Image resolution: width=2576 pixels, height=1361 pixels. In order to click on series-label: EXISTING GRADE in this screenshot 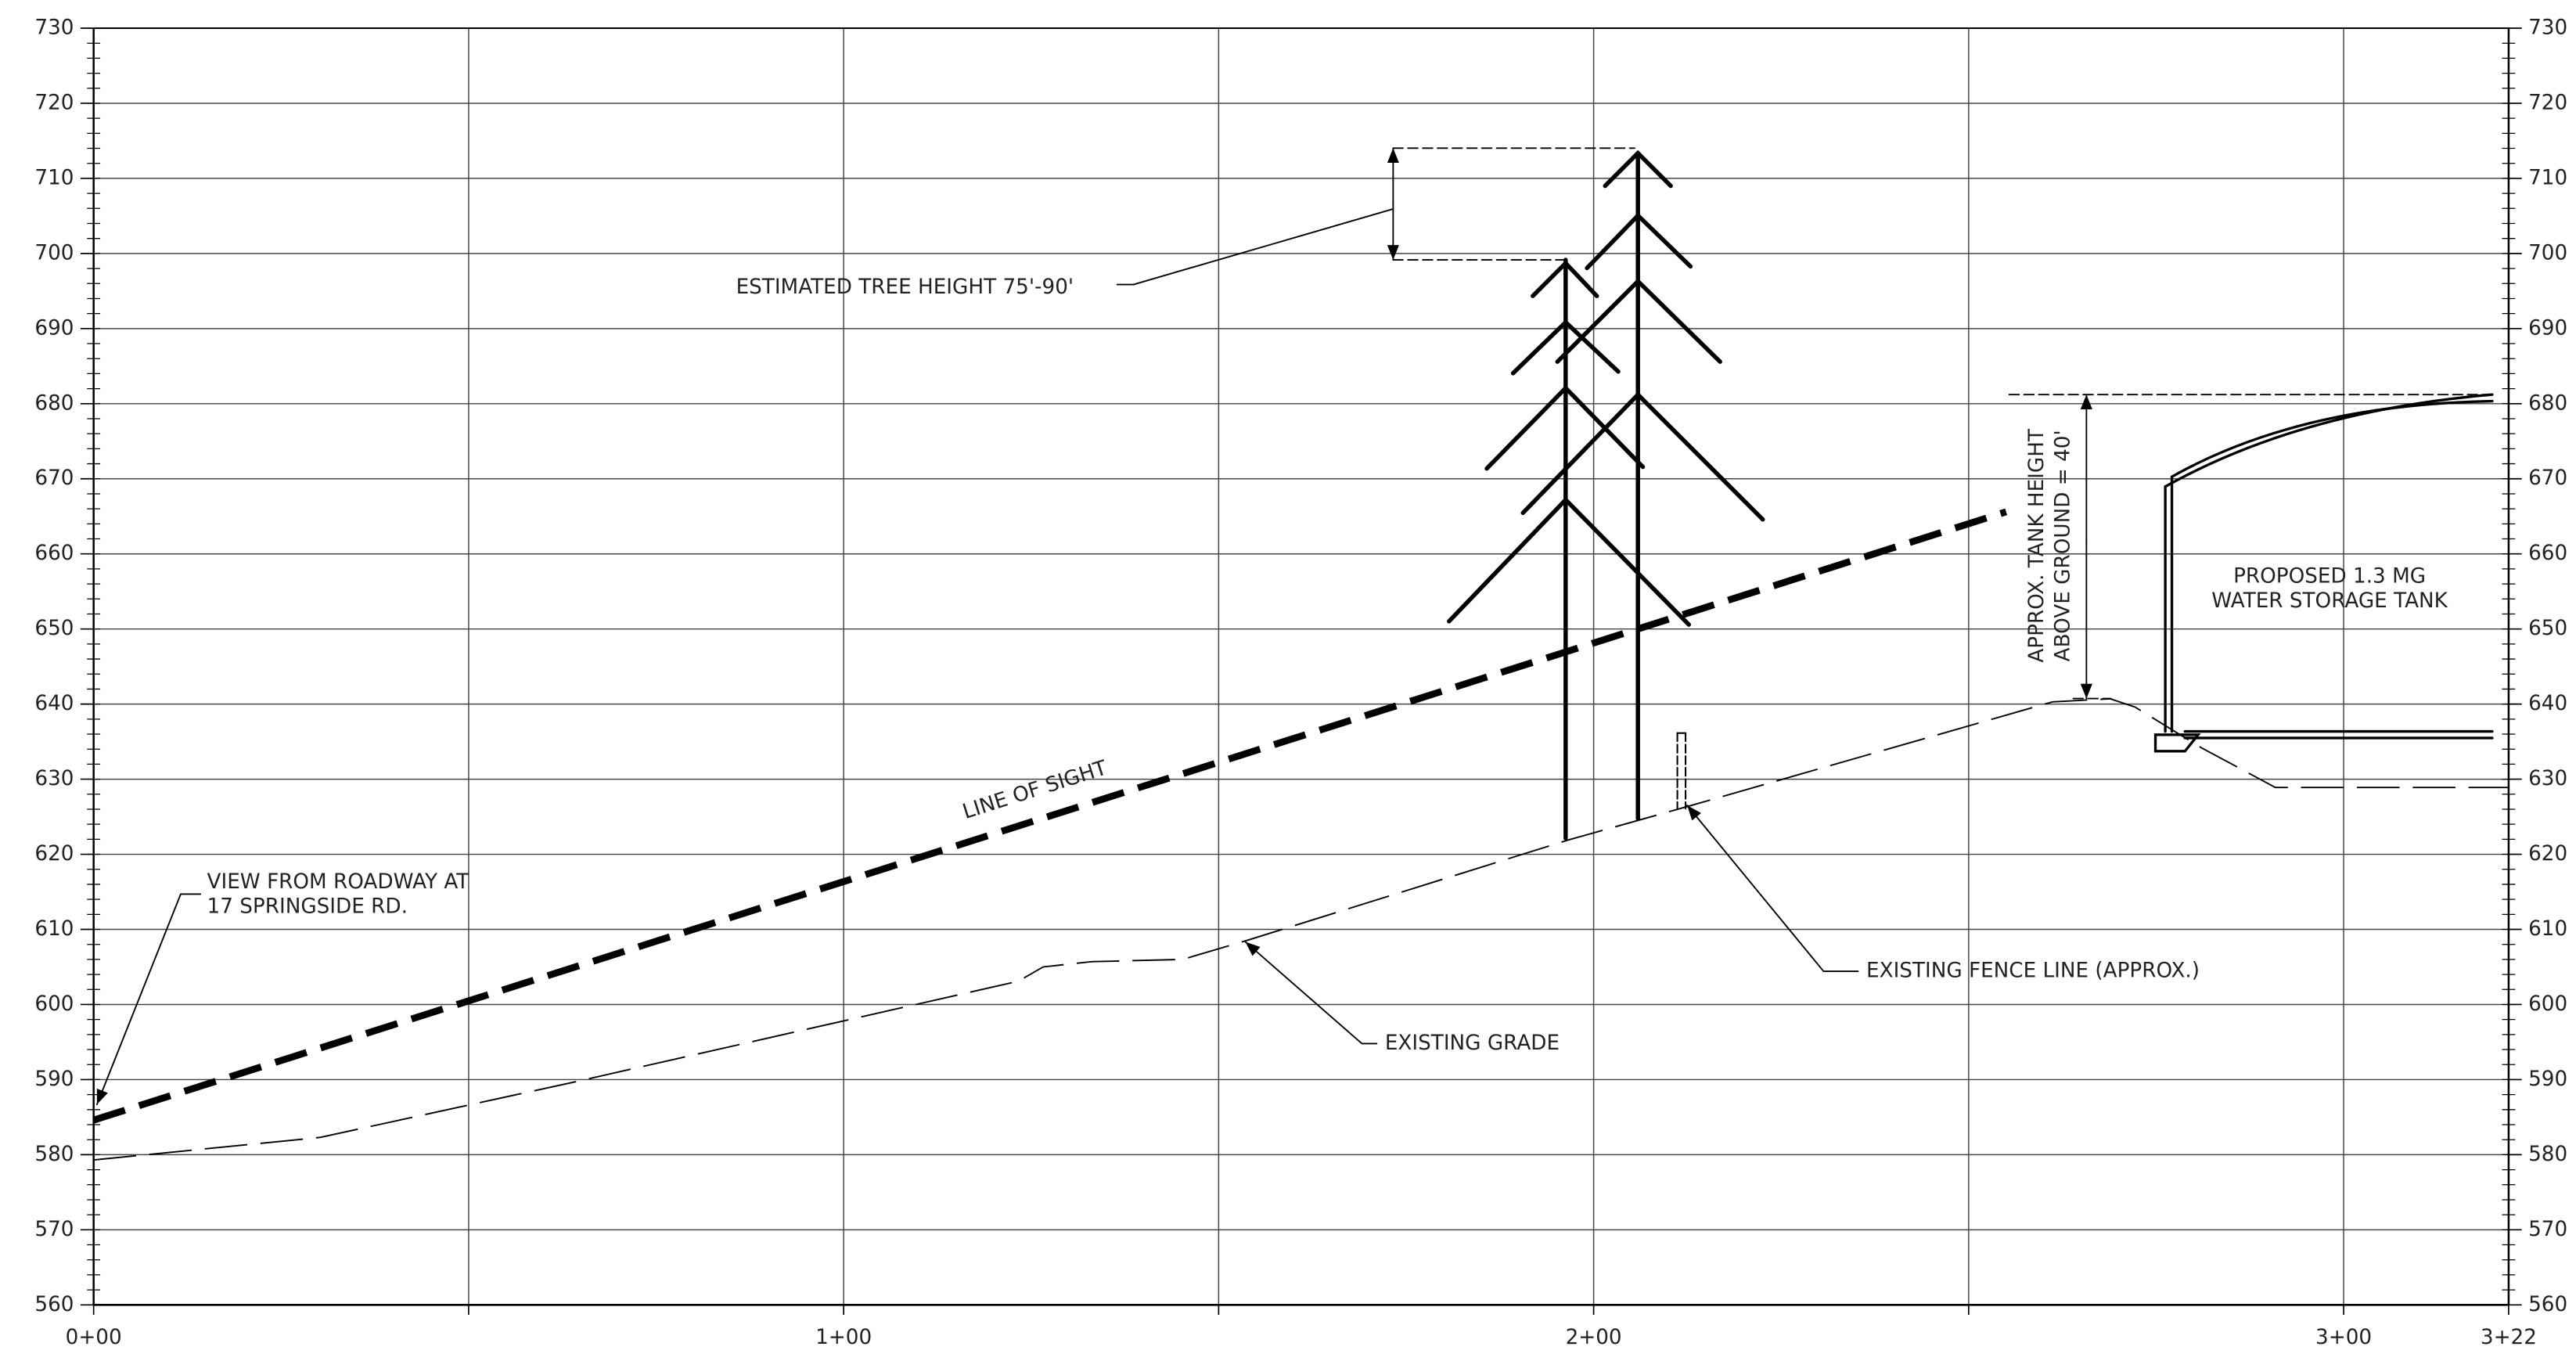, I will do `click(1472, 1043)`.